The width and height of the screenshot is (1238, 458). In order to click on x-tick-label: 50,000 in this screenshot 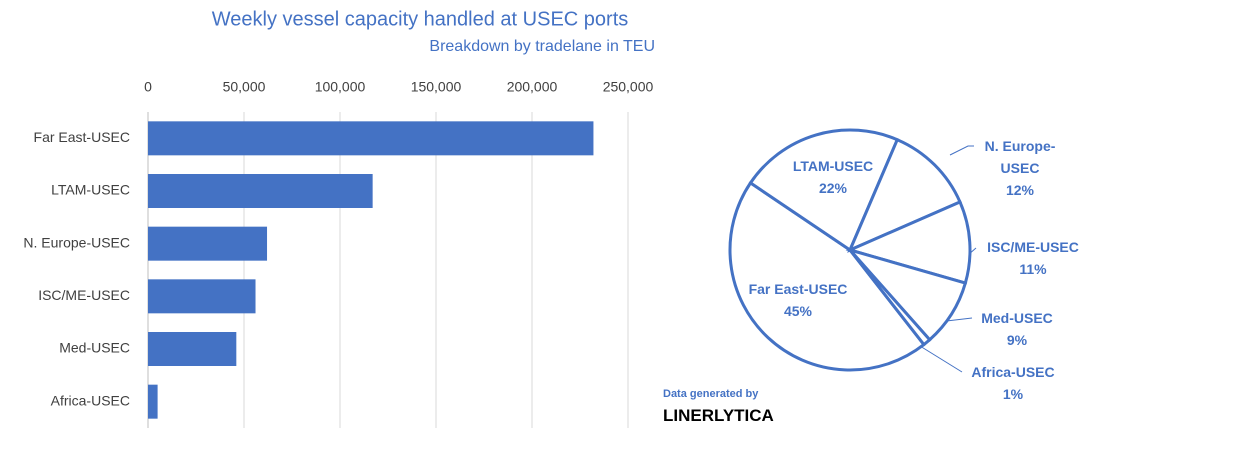, I will do `click(244, 87)`.